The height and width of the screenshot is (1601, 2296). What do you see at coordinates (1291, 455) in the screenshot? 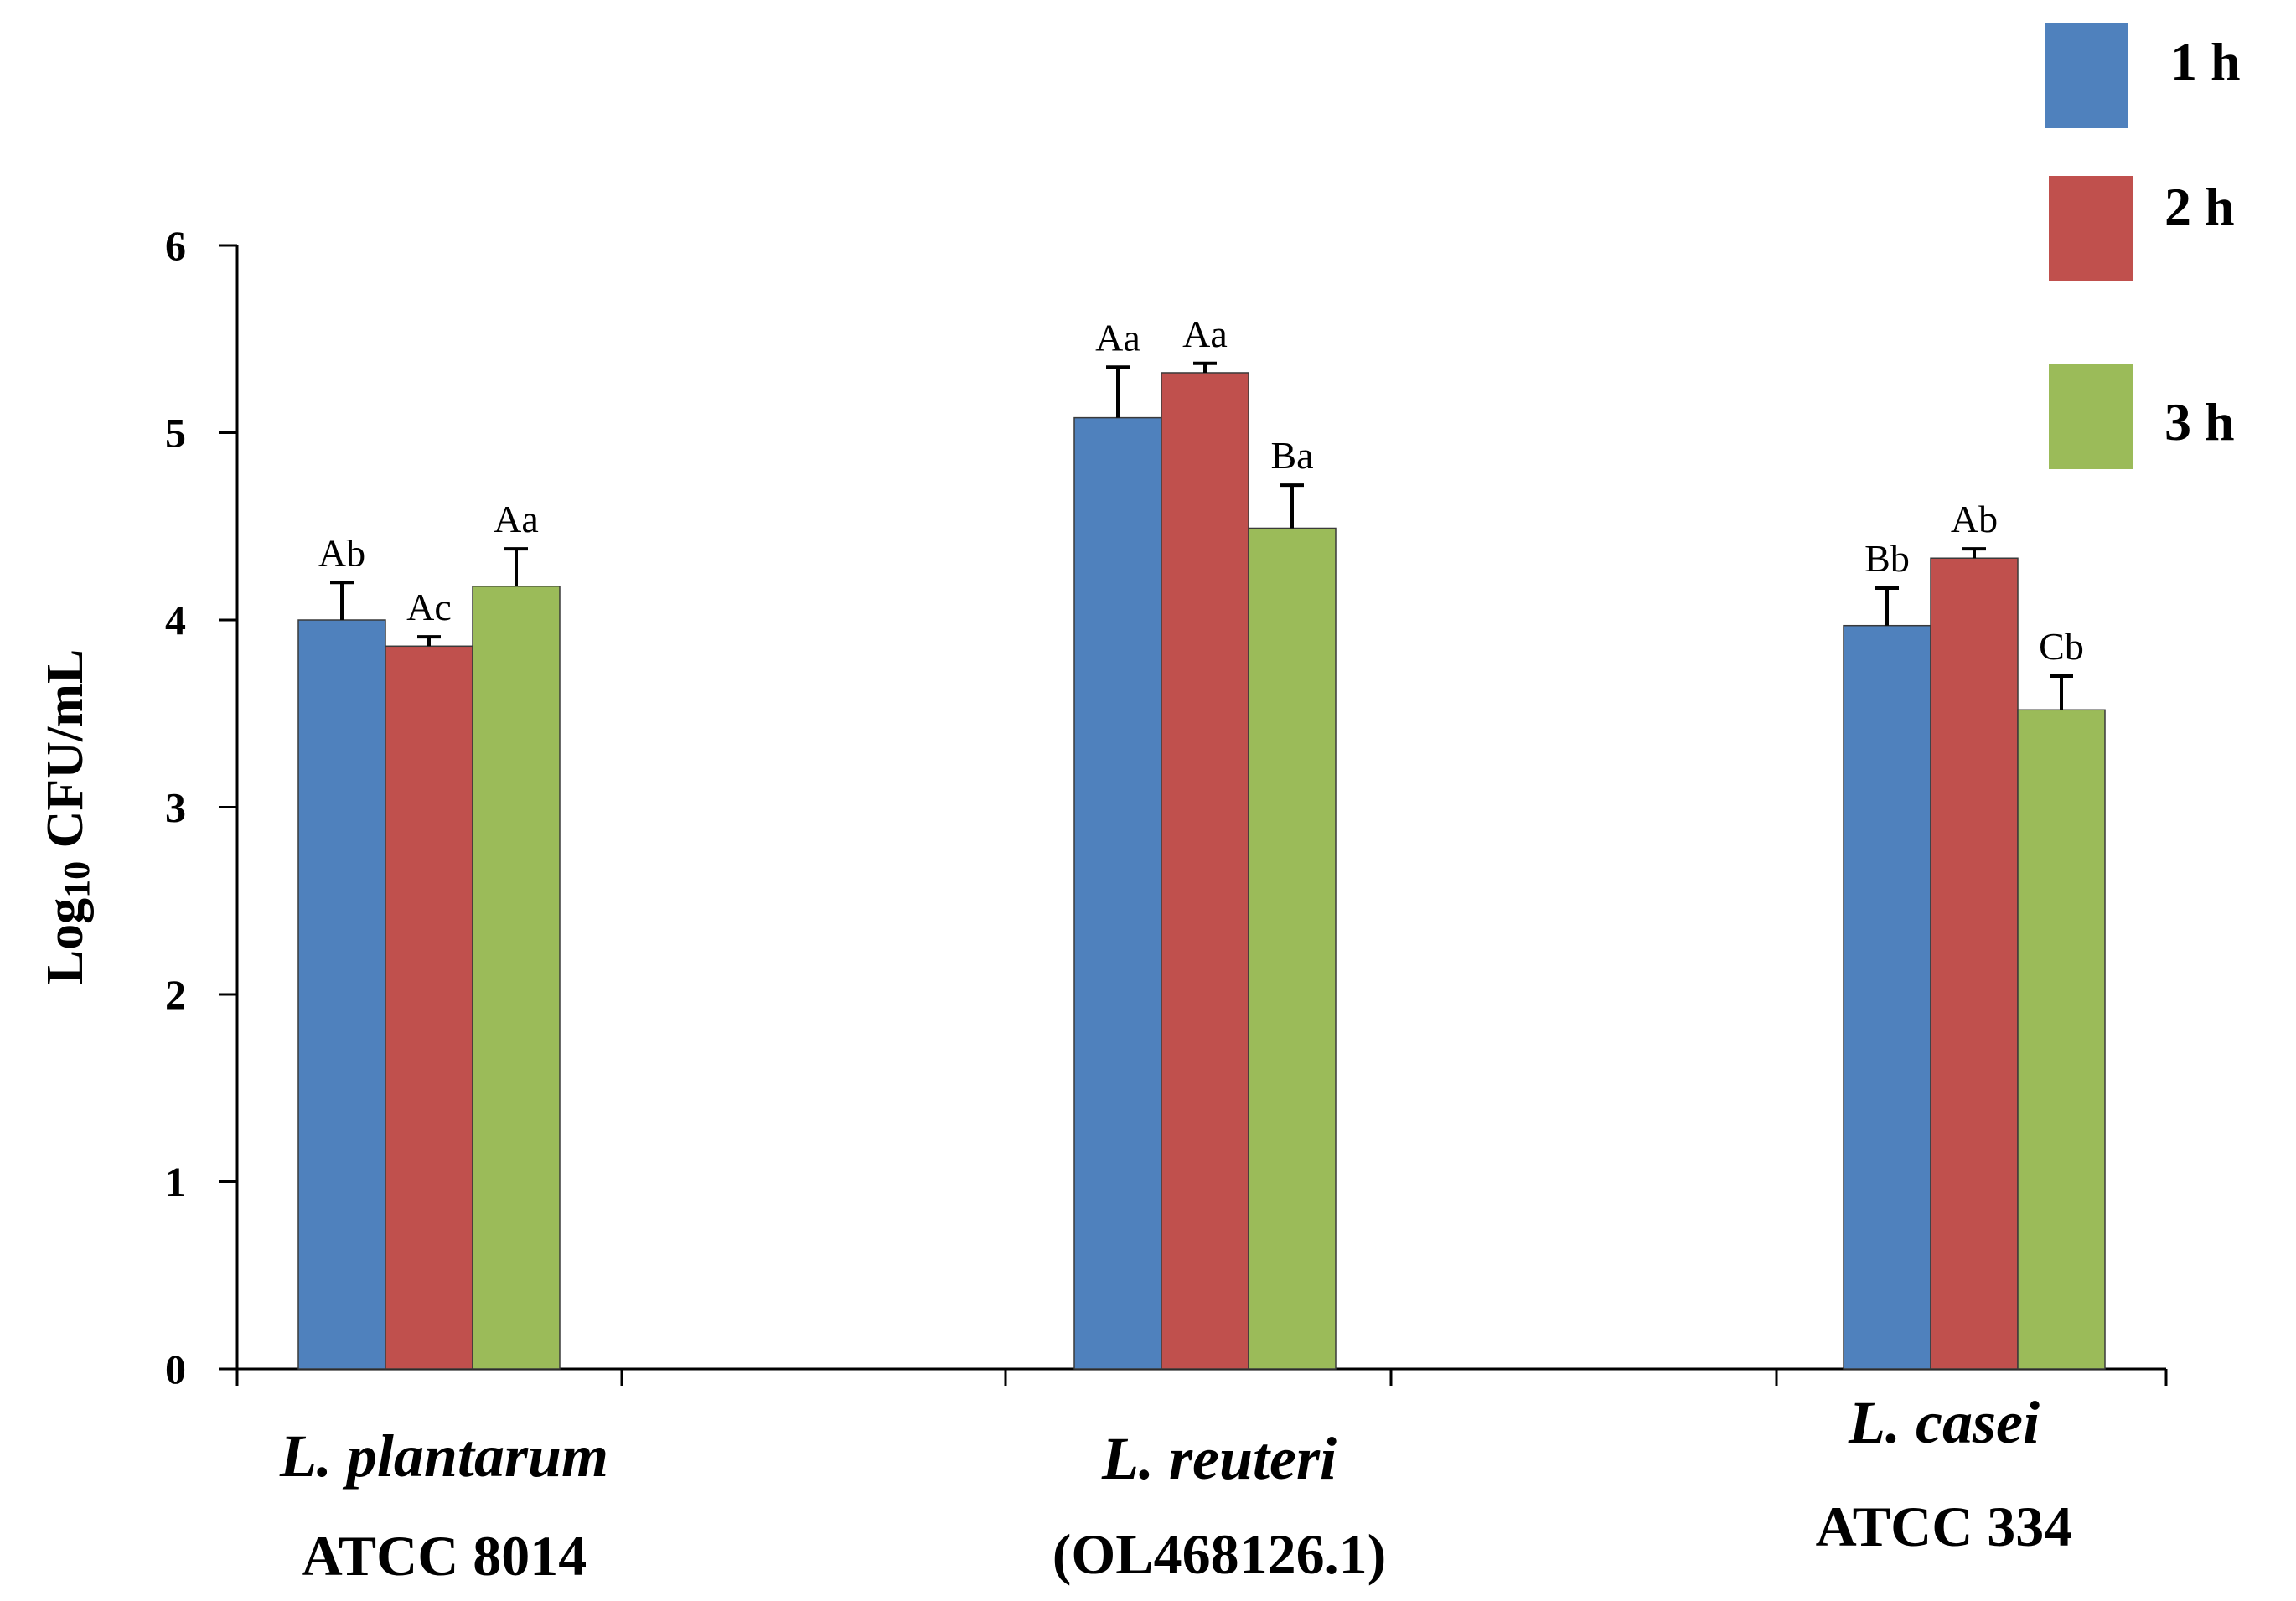
I see `bar-data-label: Ba` at bounding box center [1291, 455].